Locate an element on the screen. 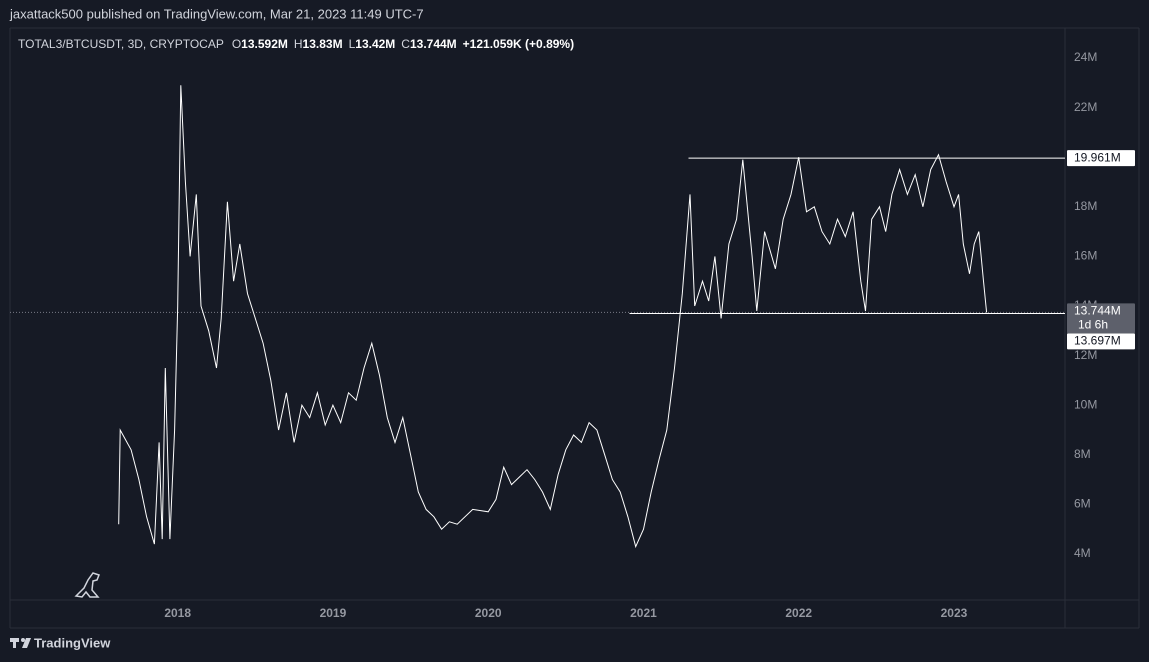  x-tick-label: 2019 is located at coordinates (333, 613).